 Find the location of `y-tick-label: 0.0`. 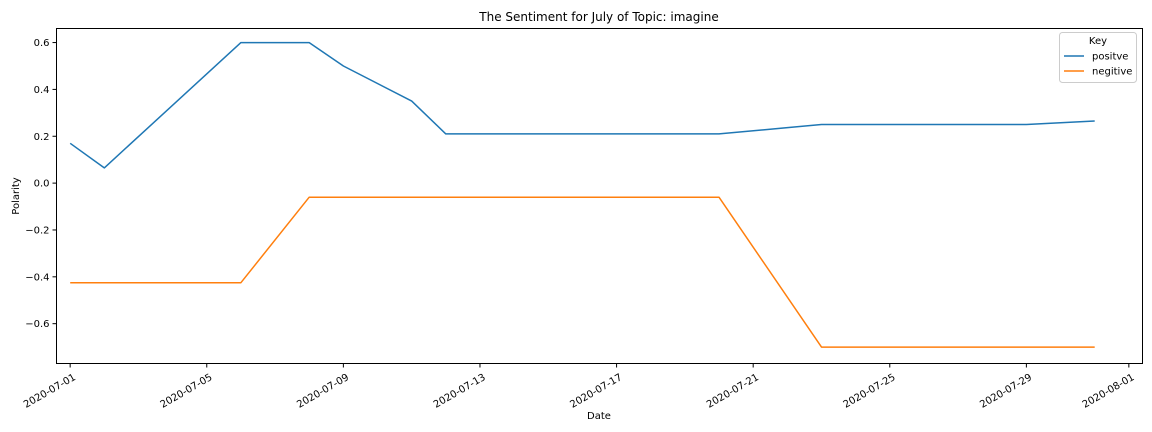

y-tick-label: 0.0 is located at coordinates (42, 184).